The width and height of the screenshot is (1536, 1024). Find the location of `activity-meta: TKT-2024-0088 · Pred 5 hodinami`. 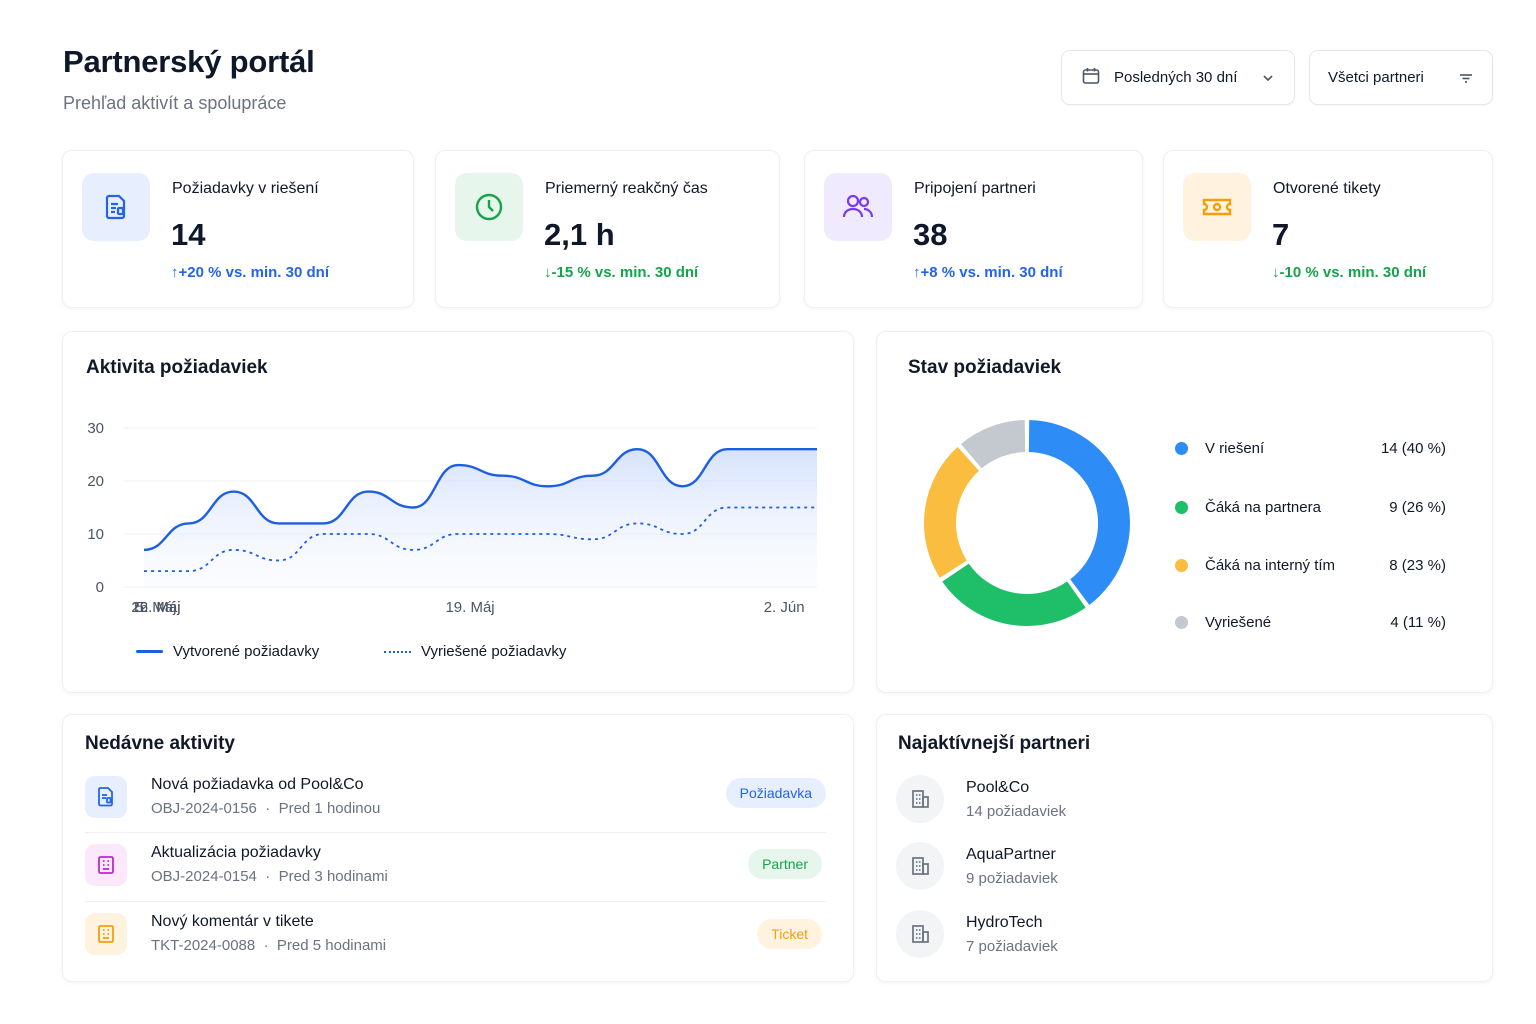

activity-meta: TKT-2024-0088 · Pred 5 hodinami is located at coordinates (269, 945).